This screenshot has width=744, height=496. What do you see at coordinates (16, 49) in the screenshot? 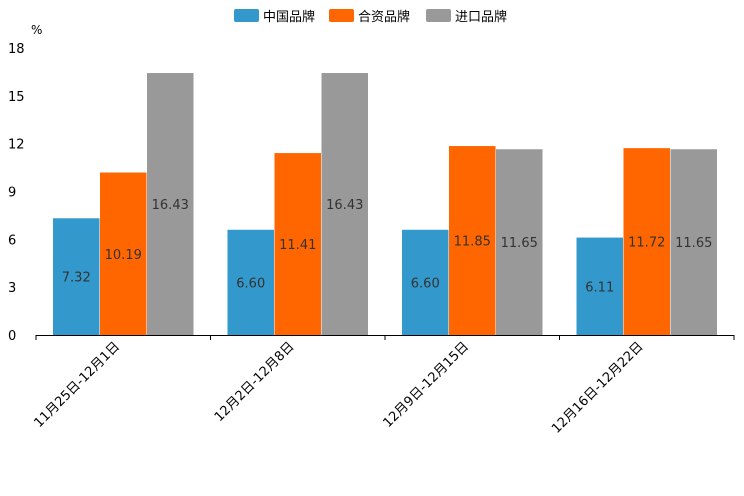
I see `y-tick-label: 18` at bounding box center [16, 49].